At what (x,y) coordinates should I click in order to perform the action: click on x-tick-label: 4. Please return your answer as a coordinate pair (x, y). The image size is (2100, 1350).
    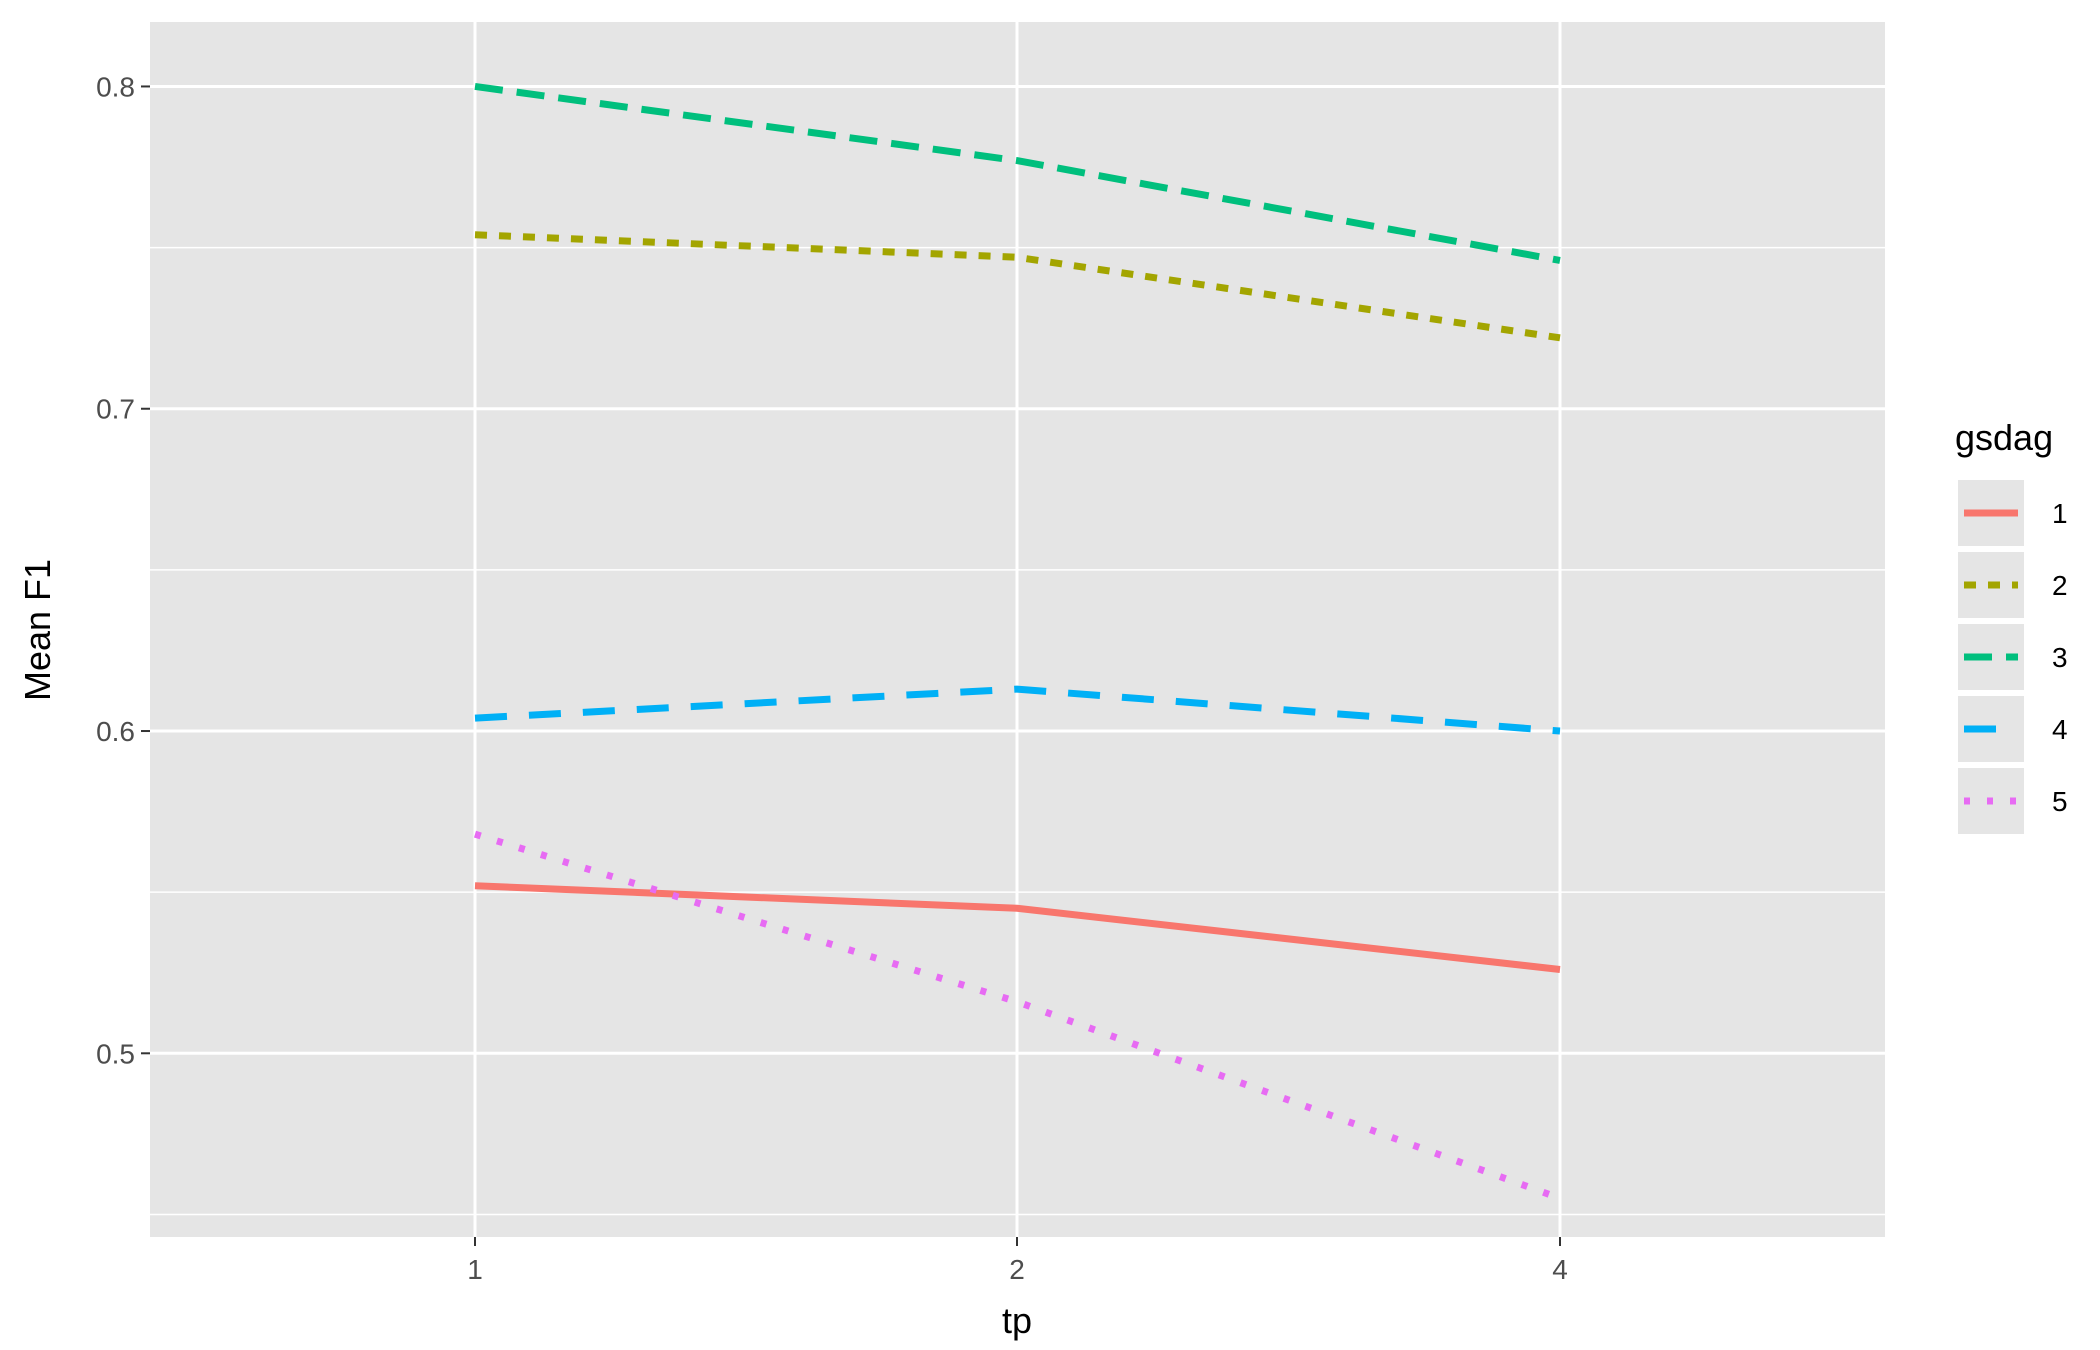
    Looking at the image, I should click on (1560, 1269).